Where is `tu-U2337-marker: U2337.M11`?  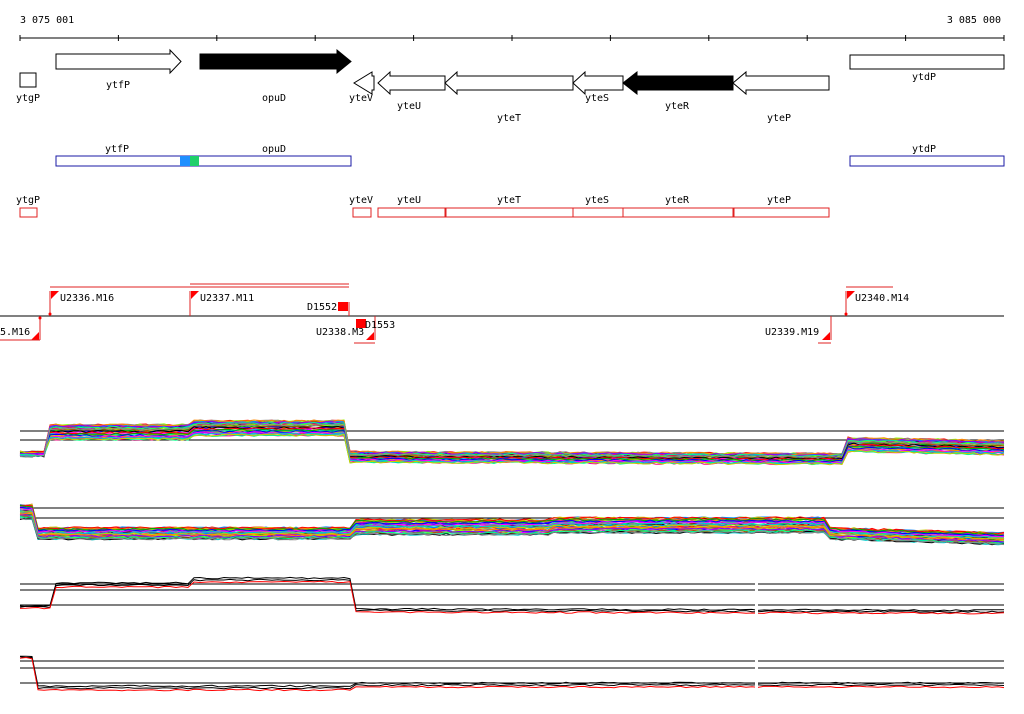 tu-U2337-marker: U2337.M11 is located at coordinates (221, 303).